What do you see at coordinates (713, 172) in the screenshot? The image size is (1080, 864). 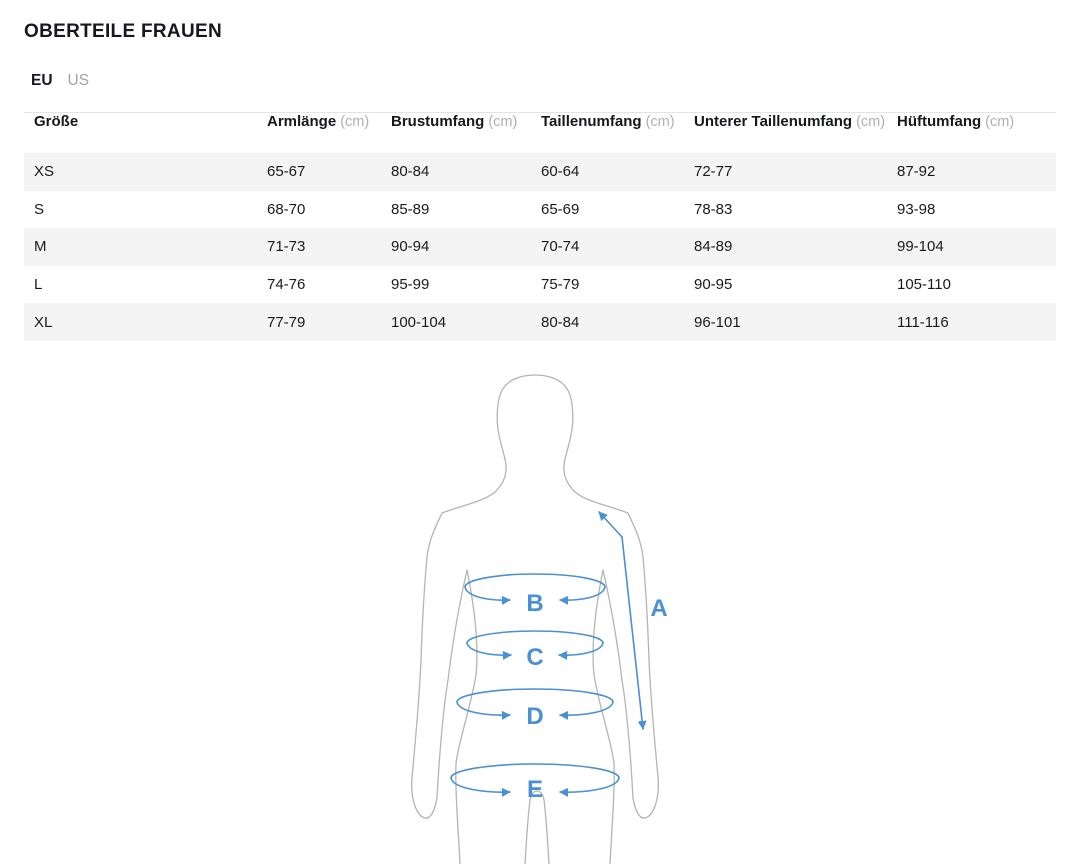 I see `value-cell: 72-77` at bounding box center [713, 172].